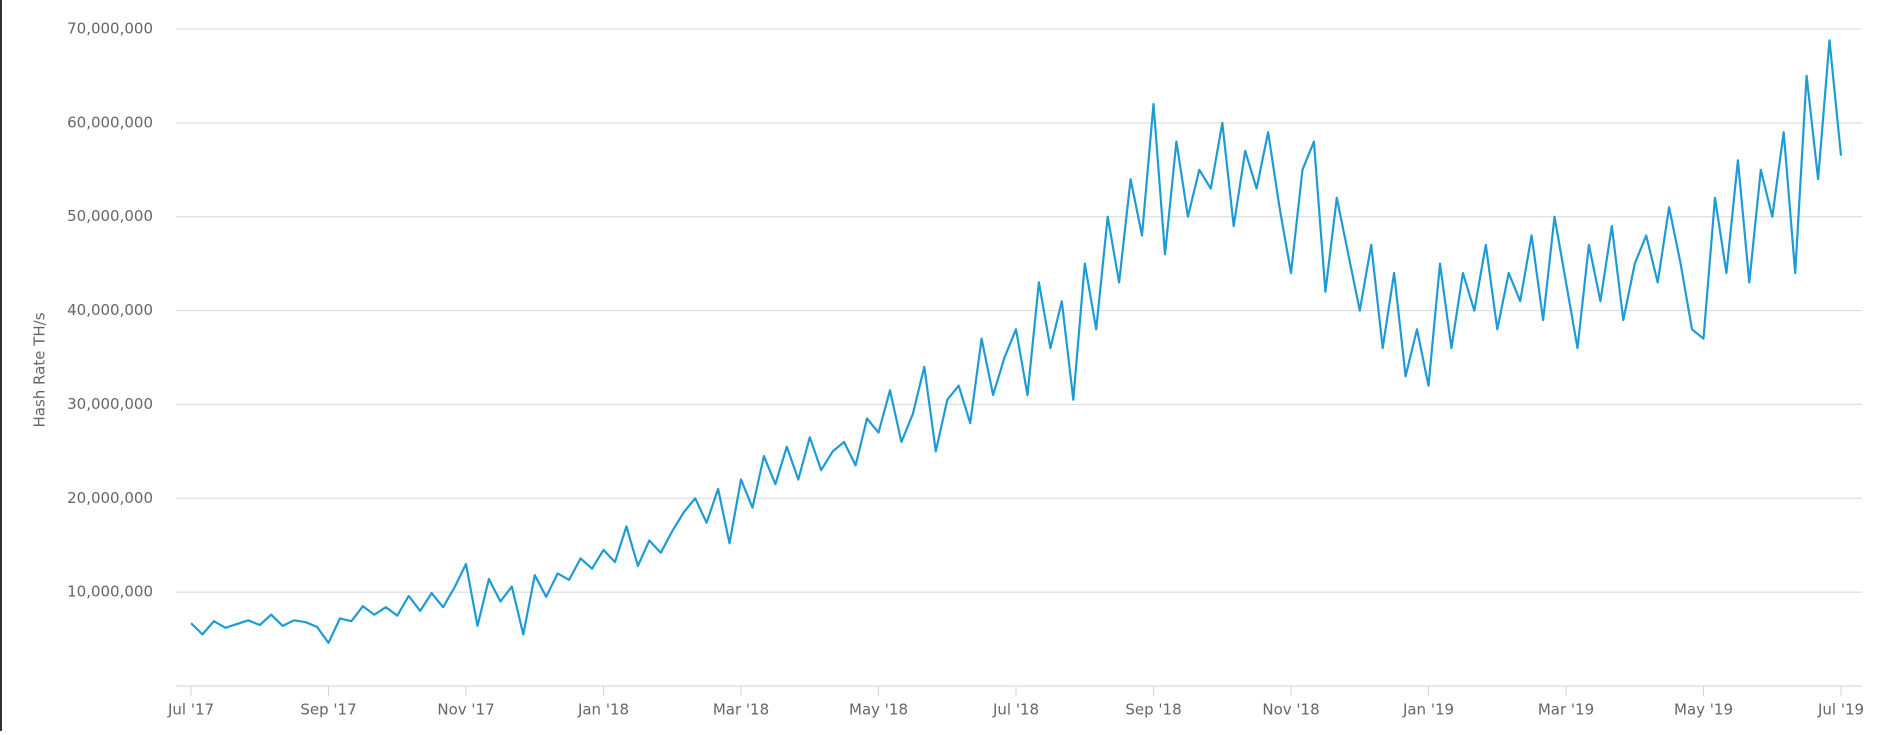 The height and width of the screenshot is (735, 1880). Describe the element at coordinates (110, 29) in the screenshot. I see `y-tick-label: 70,000,000` at that location.